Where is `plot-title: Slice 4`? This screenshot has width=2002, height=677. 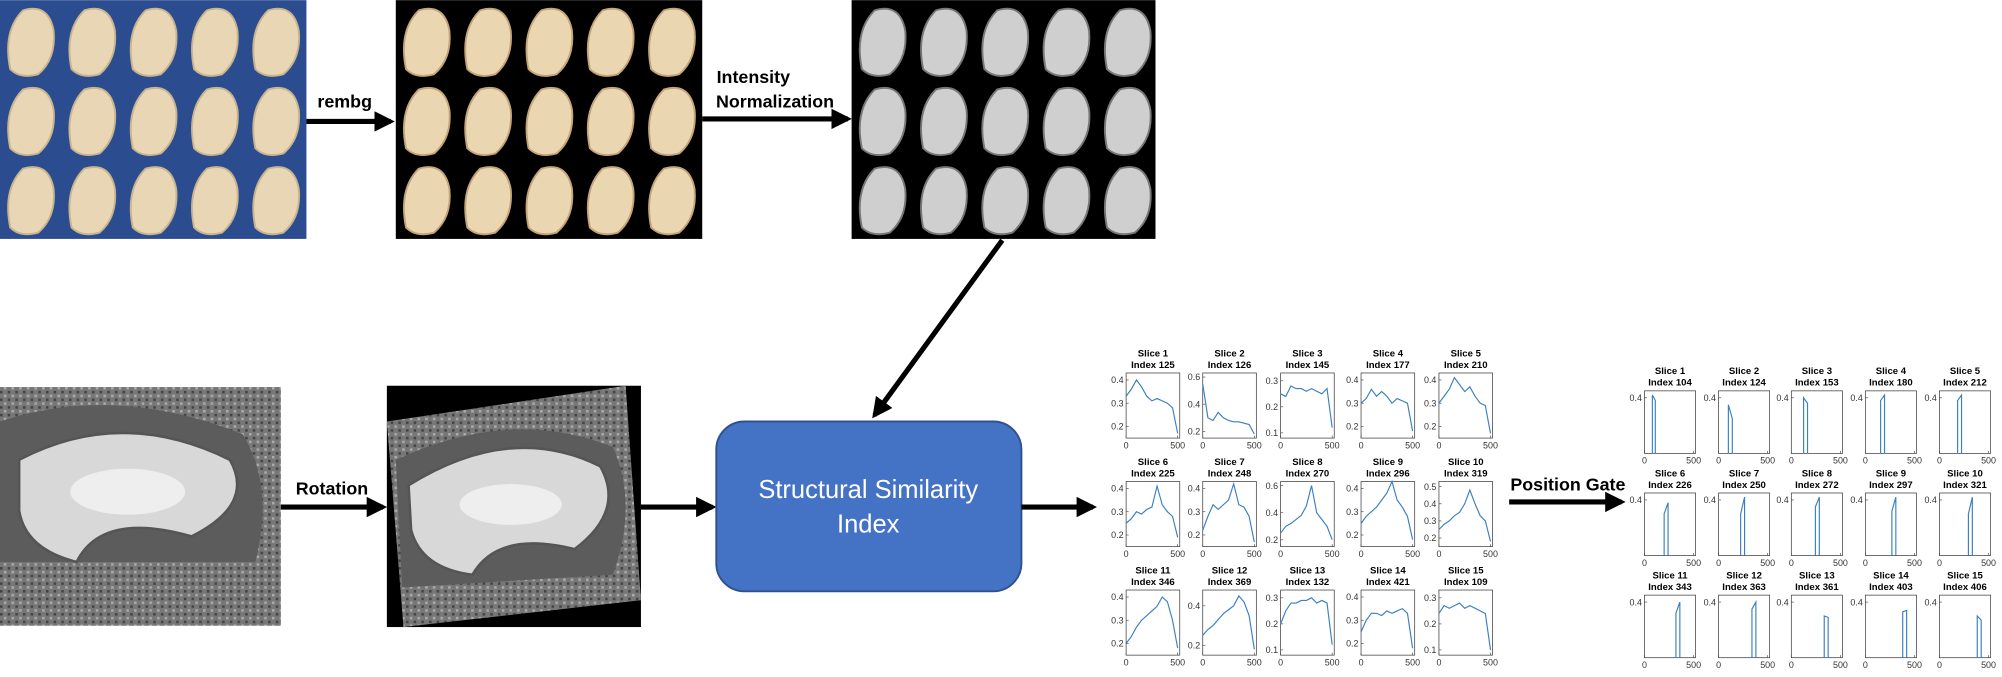 plot-title: Slice 4 is located at coordinates (1388, 353).